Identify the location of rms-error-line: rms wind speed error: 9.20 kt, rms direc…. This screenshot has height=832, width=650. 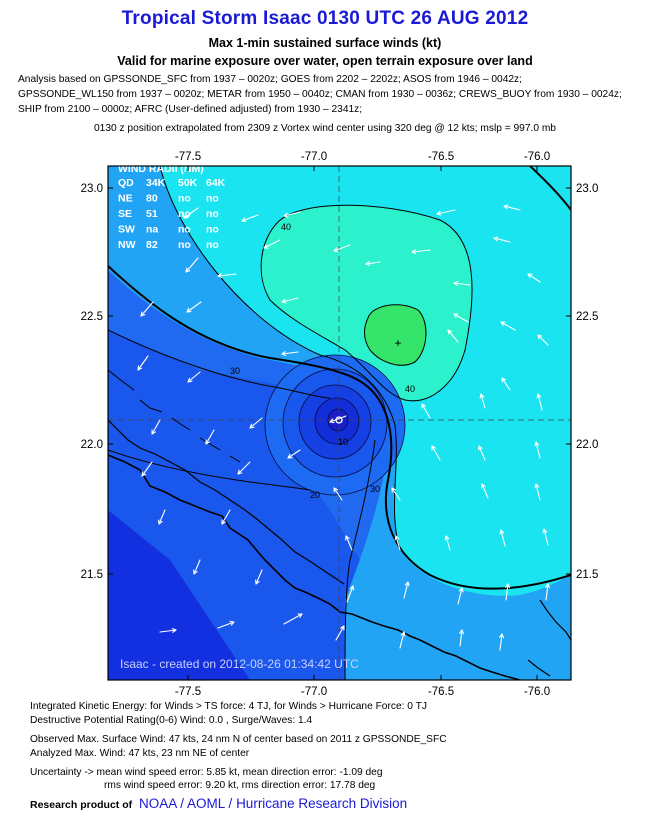
(240, 785).